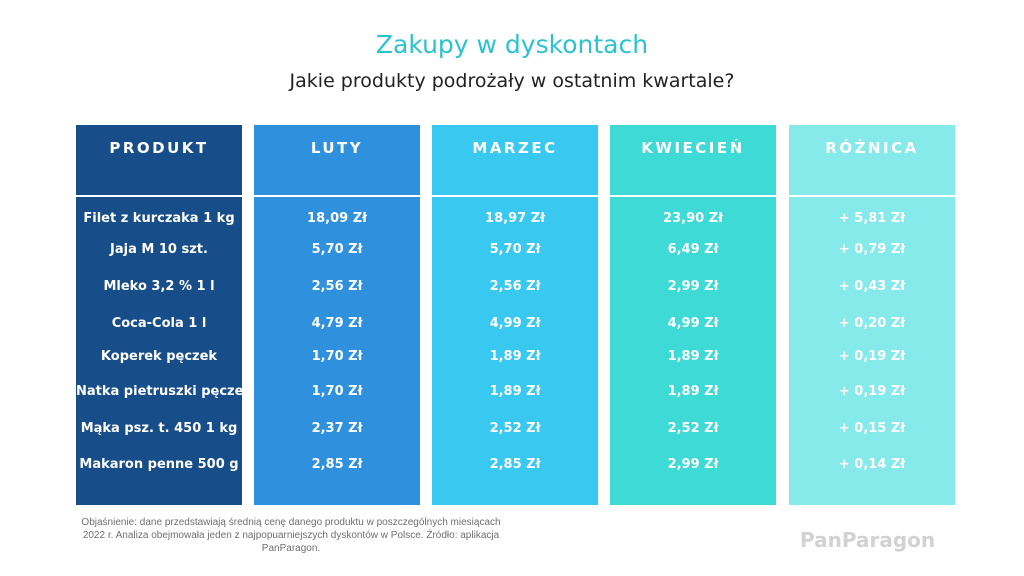 This screenshot has width=1024, height=576. I want to click on column-header-kwiecien: KWIECIEŃ, so click(693, 148).